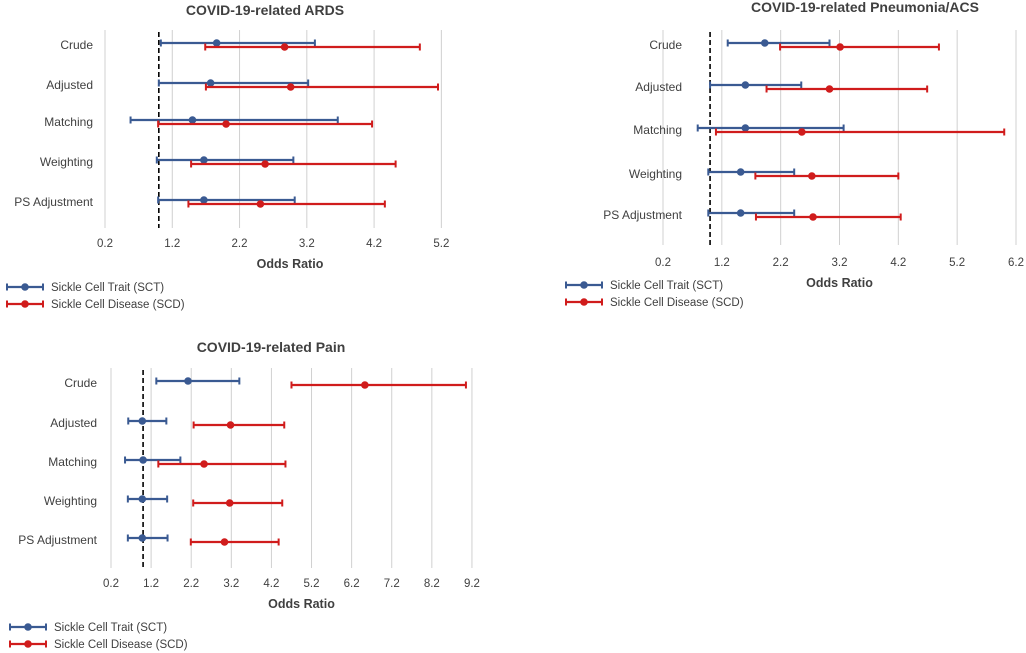  What do you see at coordinates (865, 7) in the screenshot?
I see `chart-title: COVID-19-related Pneumonia/ACS` at bounding box center [865, 7].